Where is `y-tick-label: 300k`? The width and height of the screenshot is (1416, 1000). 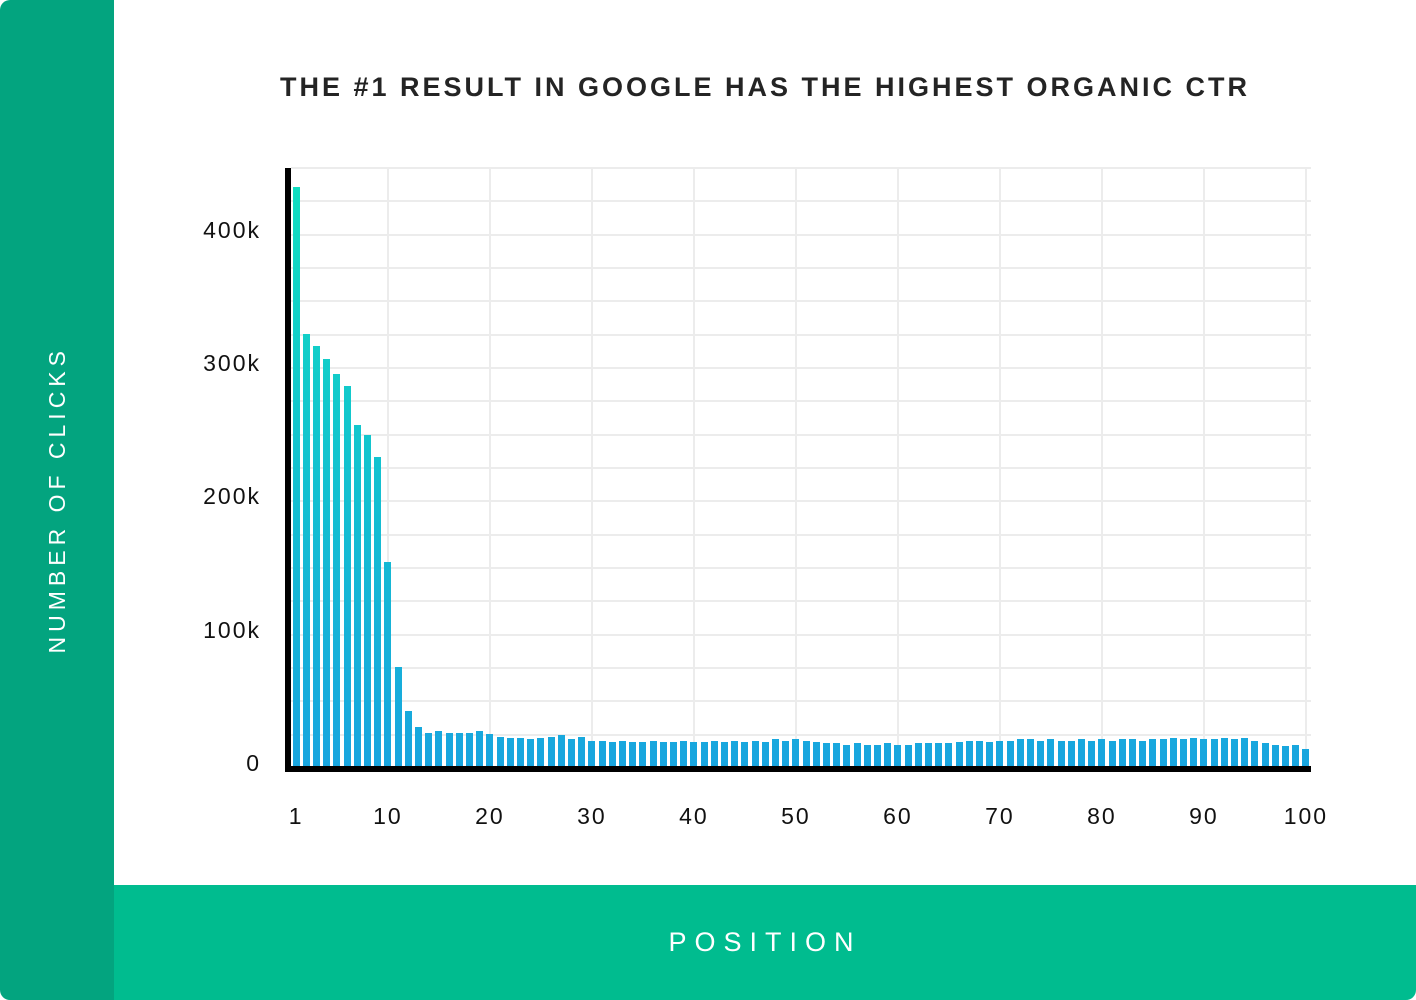
y-tick-label: 300k is located at coordinates (232, 363).